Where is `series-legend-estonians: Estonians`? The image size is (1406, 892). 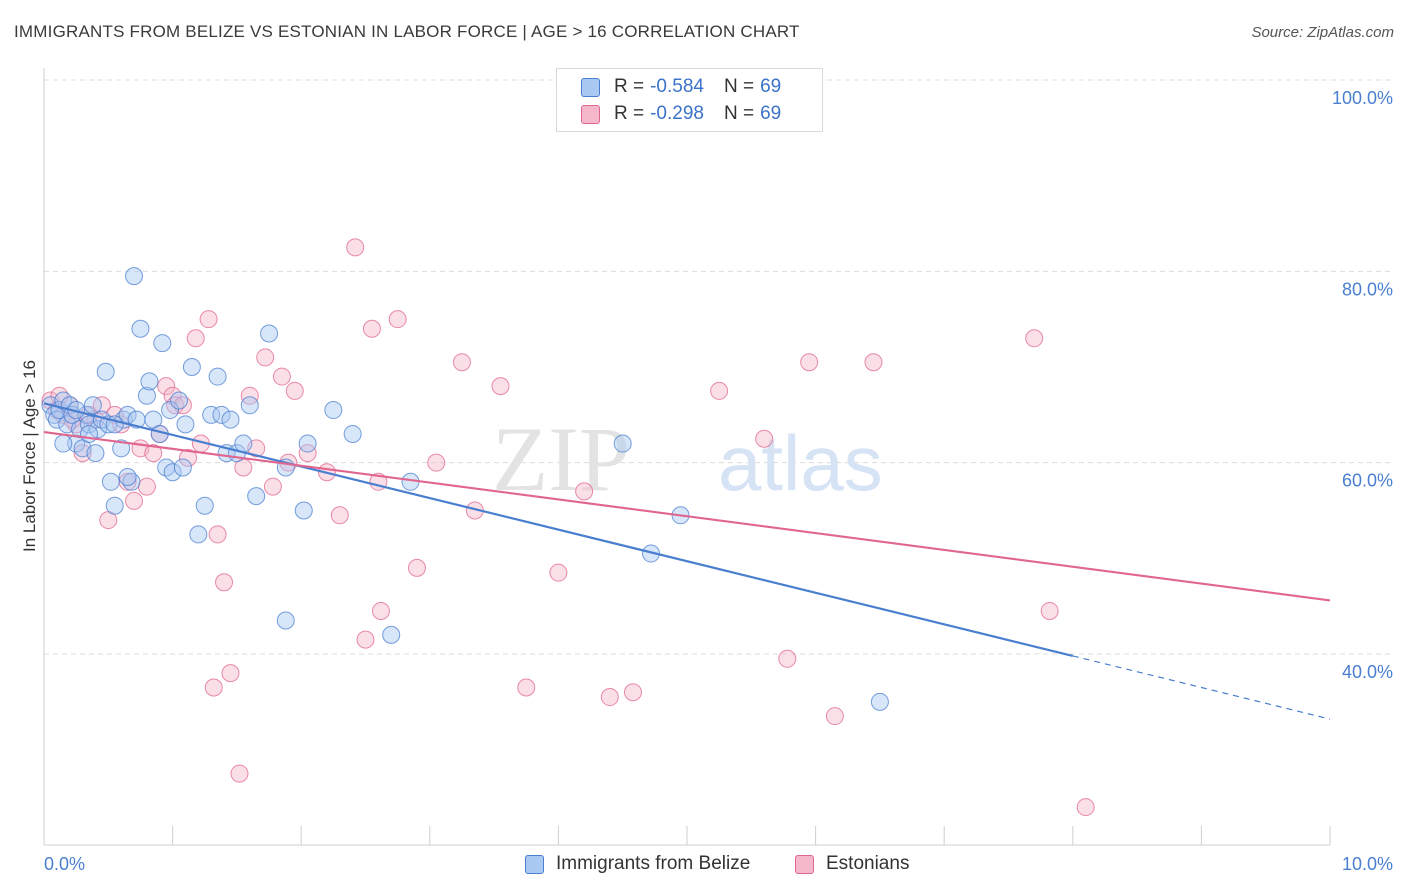
series-legend-estonians: Estonians is located at coordinates (852, 864).